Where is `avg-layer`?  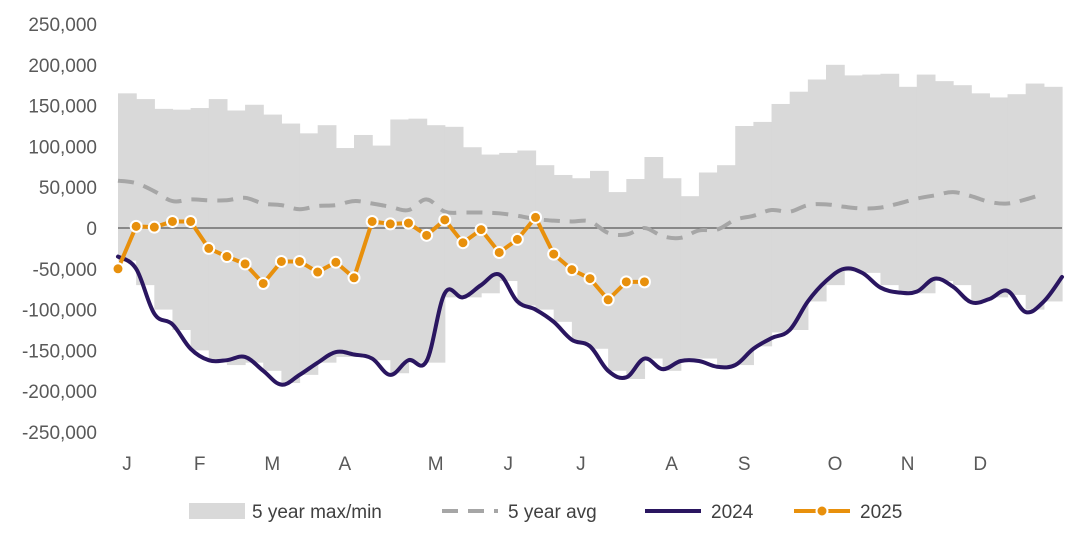
avg-layer is located at coordinates (581, 209).